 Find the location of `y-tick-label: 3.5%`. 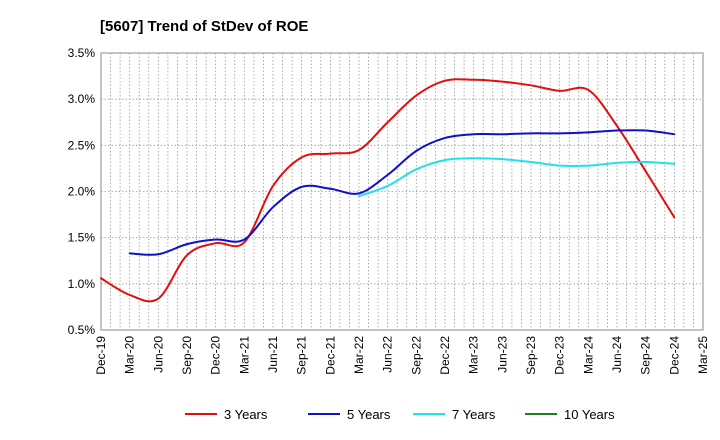

y-tick-label: 3.5% is located at coordinates (82, 53).